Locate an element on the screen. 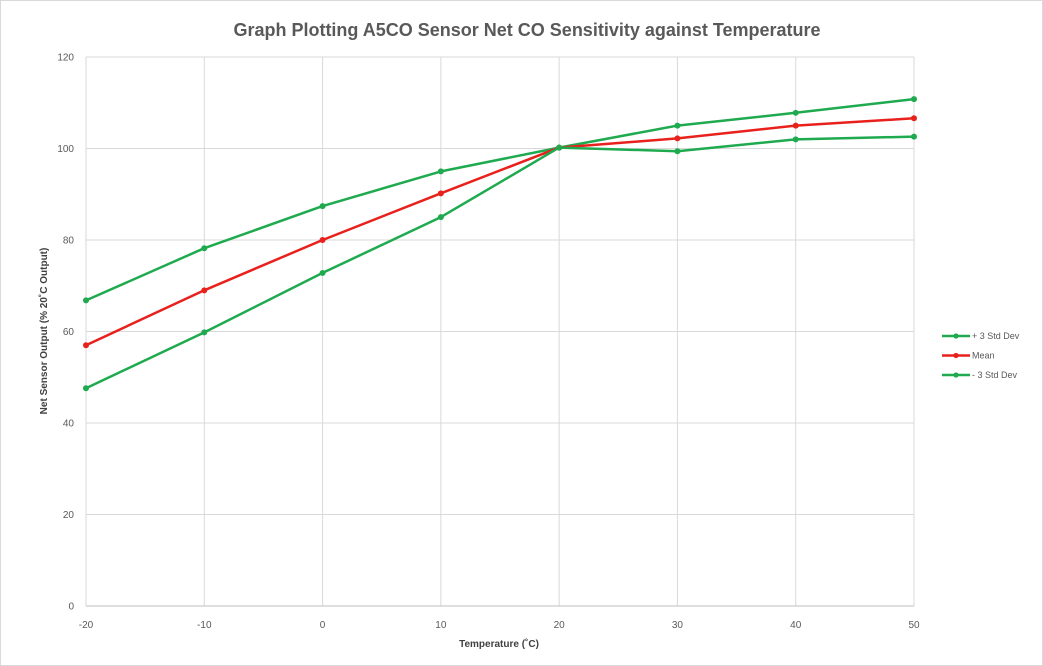 The width and height of the screenshot is (1043, 666). x-tick-labels: -20 -10 0 10 20 30 40 50 is located at coordinates (499, 625).